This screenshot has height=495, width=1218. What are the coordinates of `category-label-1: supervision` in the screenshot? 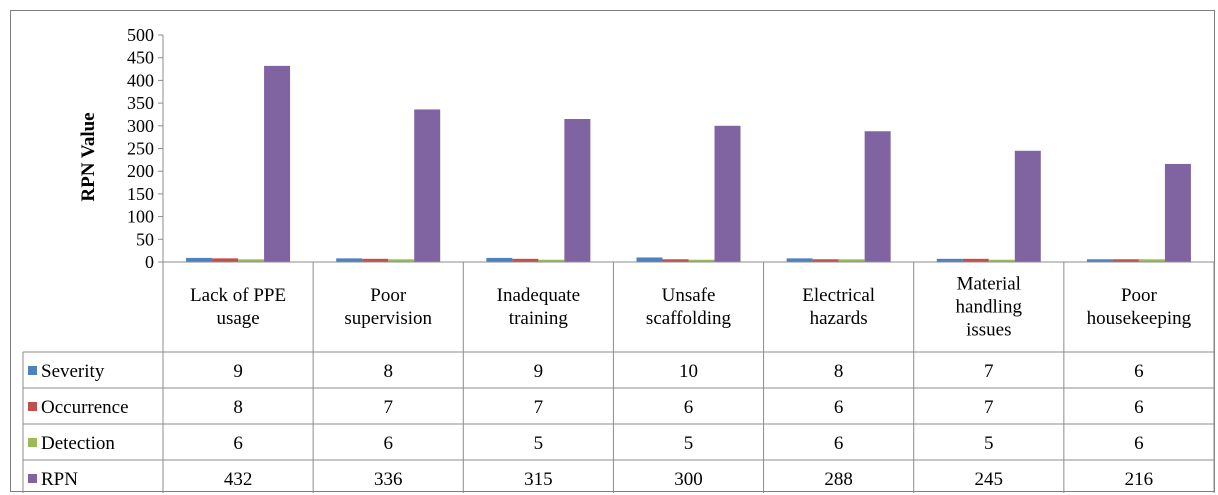 It's located at (388, 318).